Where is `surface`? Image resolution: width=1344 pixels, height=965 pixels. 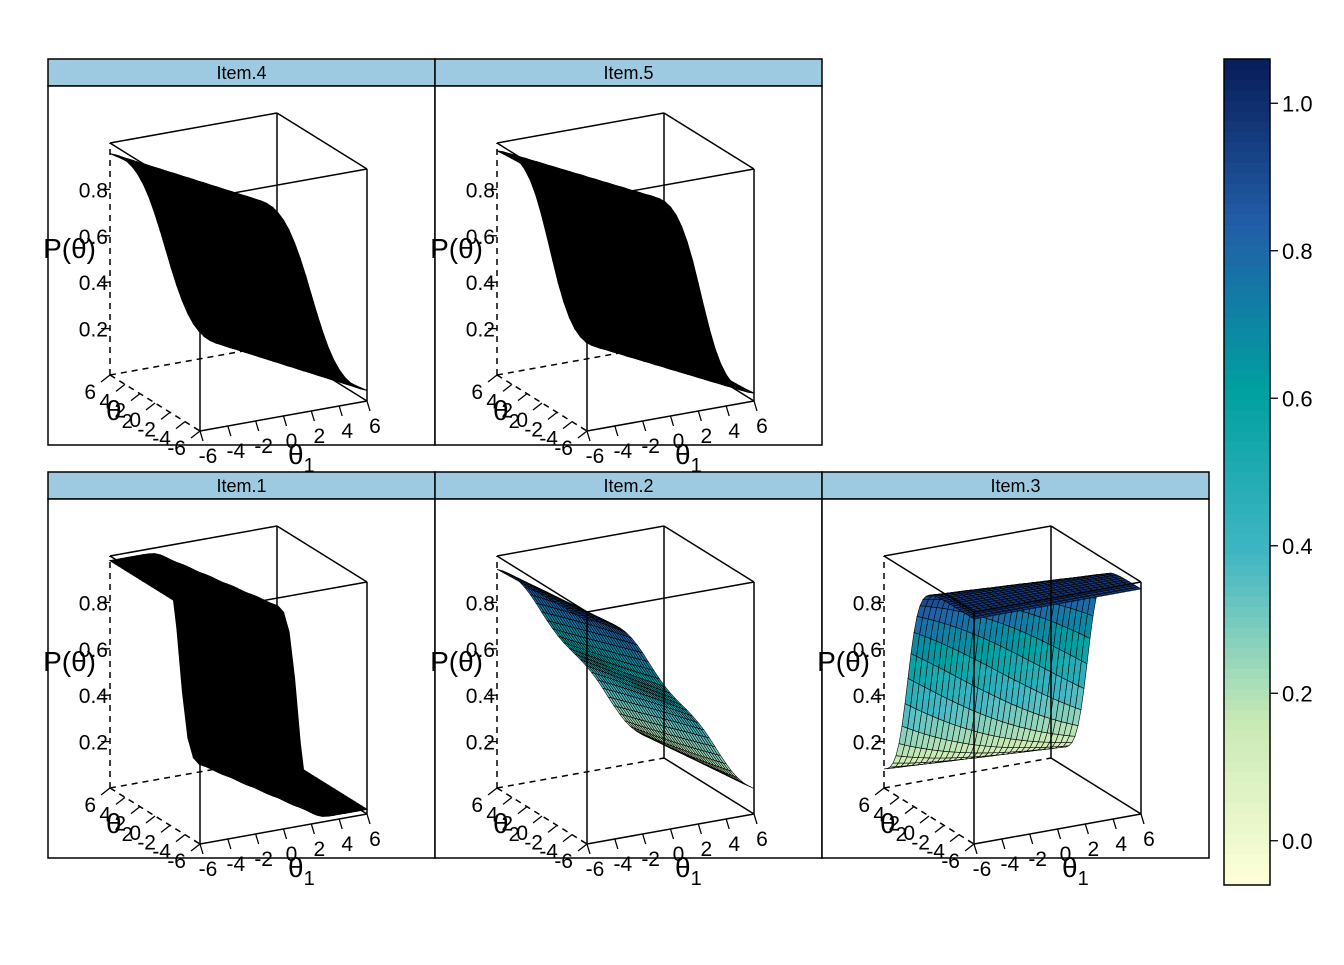
surface is located at coordinates (625, 272).